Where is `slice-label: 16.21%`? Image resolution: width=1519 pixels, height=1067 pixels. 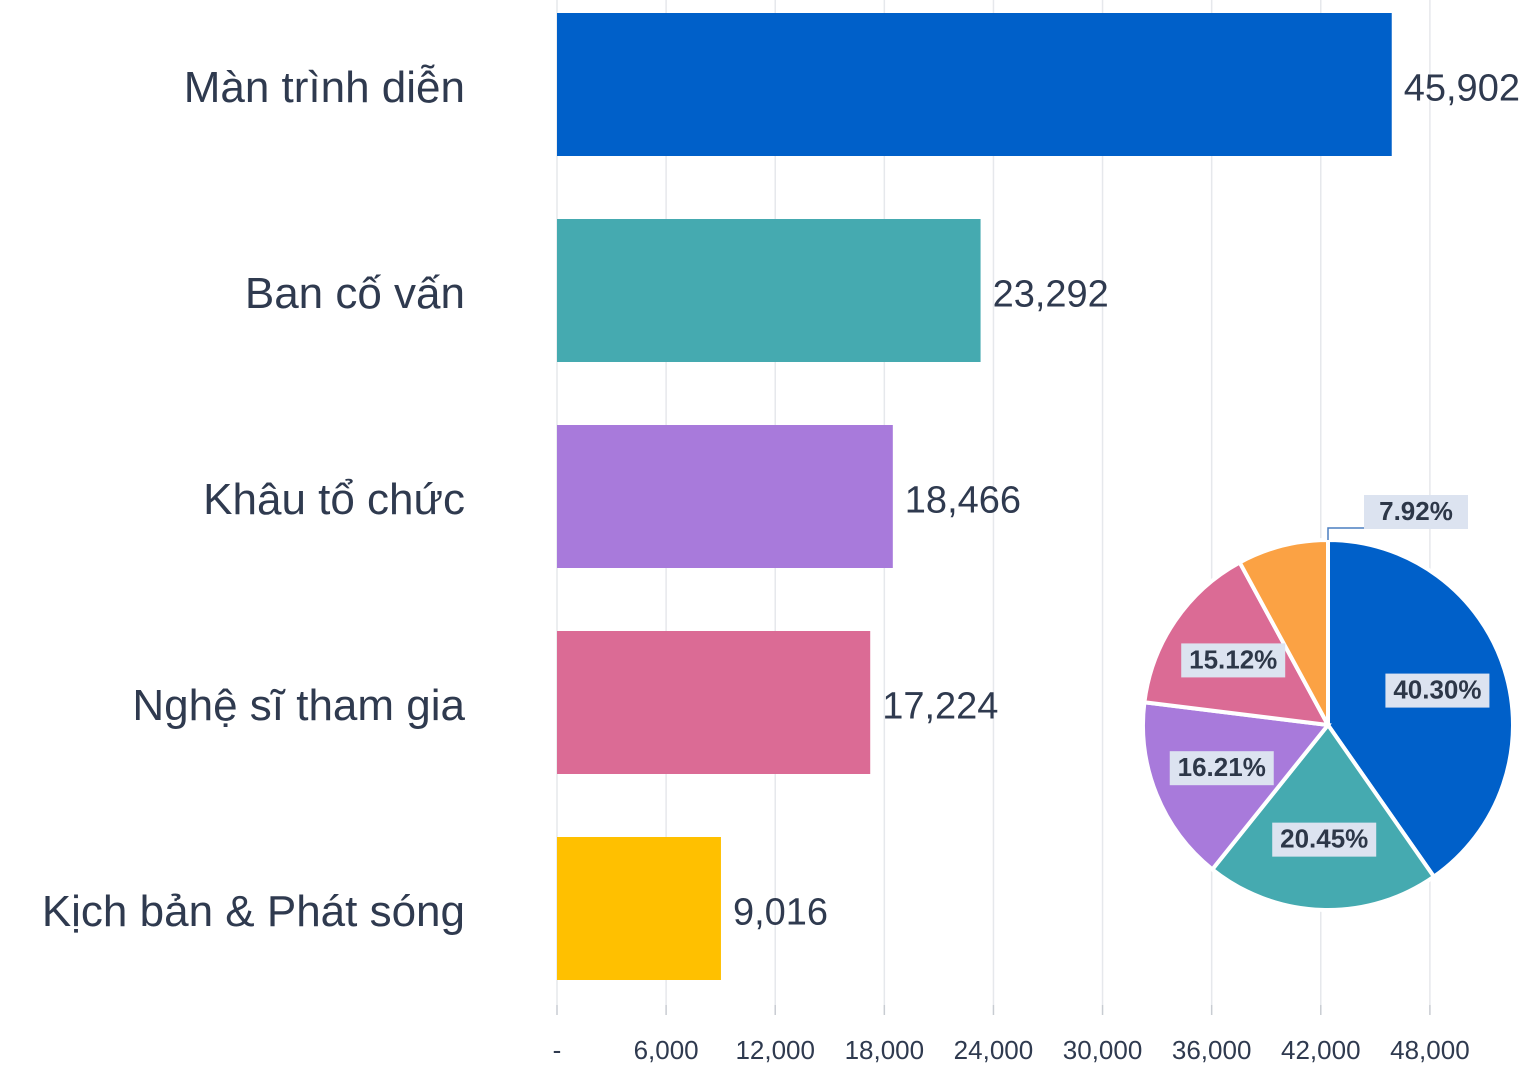
slice-label: 16.21% is located at coordinates (1222, 767).